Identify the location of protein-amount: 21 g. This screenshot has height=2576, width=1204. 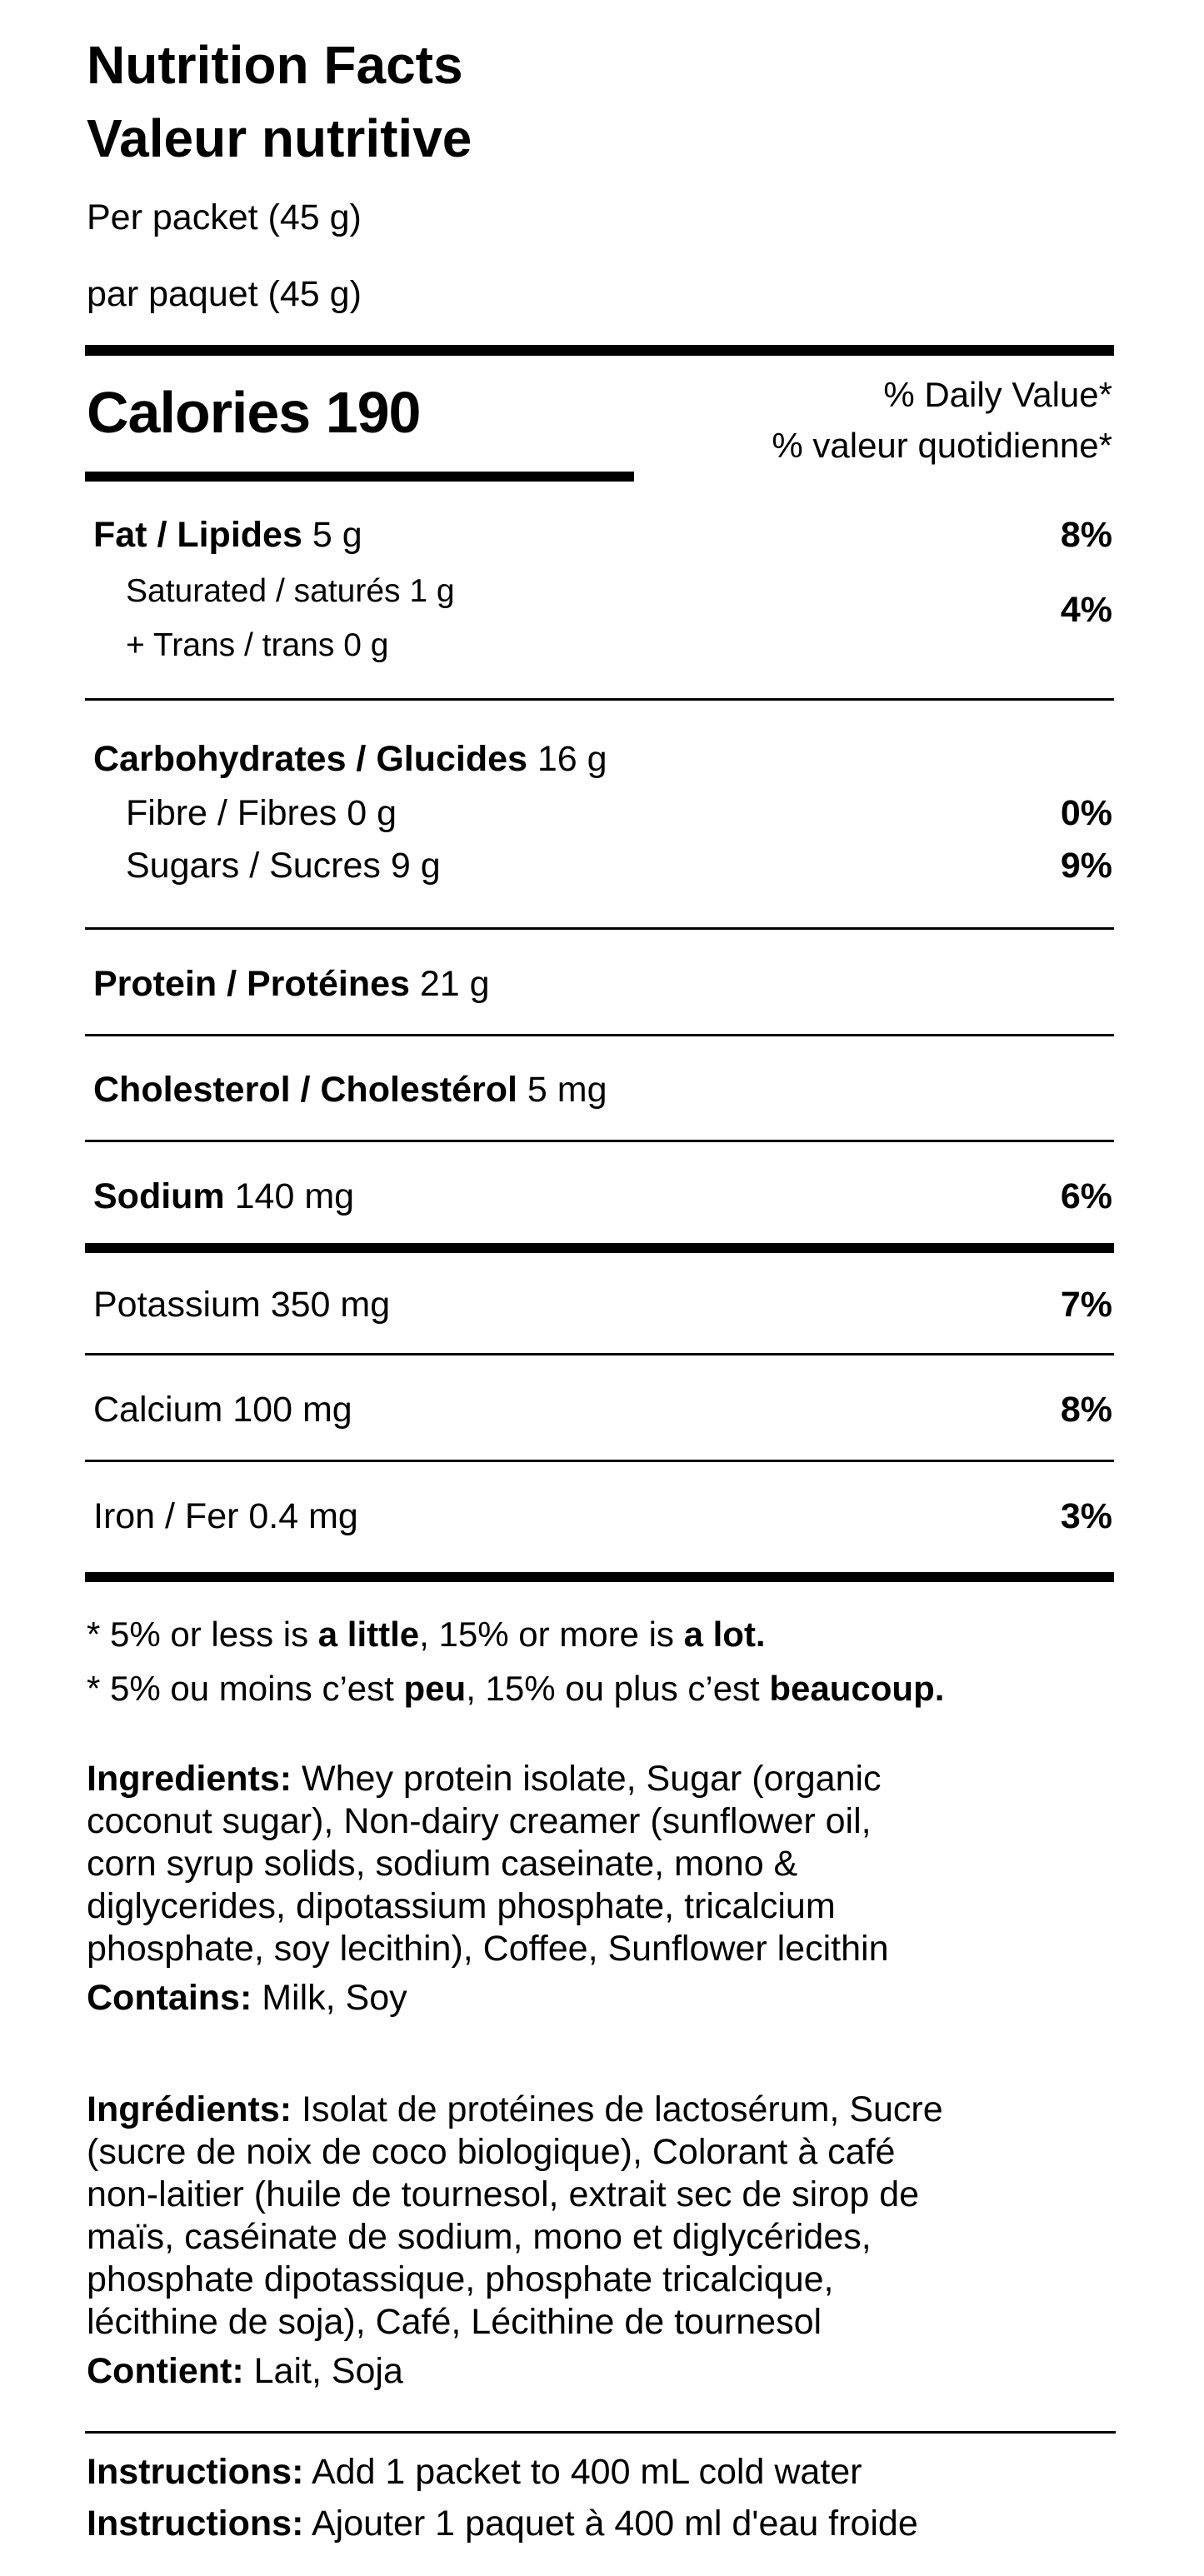
(454, 984).